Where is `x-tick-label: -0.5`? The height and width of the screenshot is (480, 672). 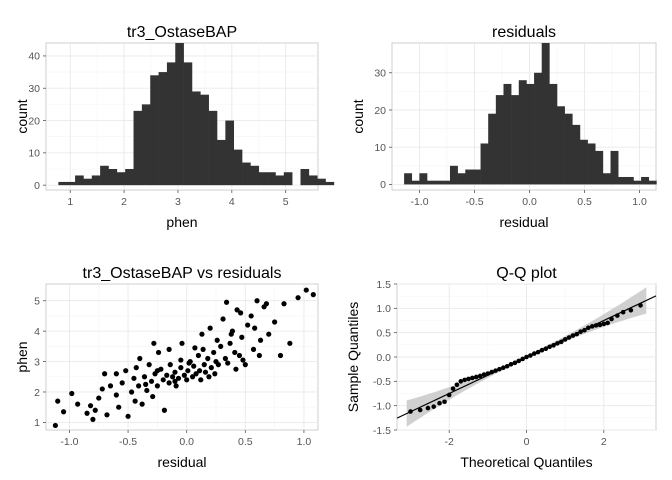 x-tick-label: -0.5 is located at coordinates (474, 202).